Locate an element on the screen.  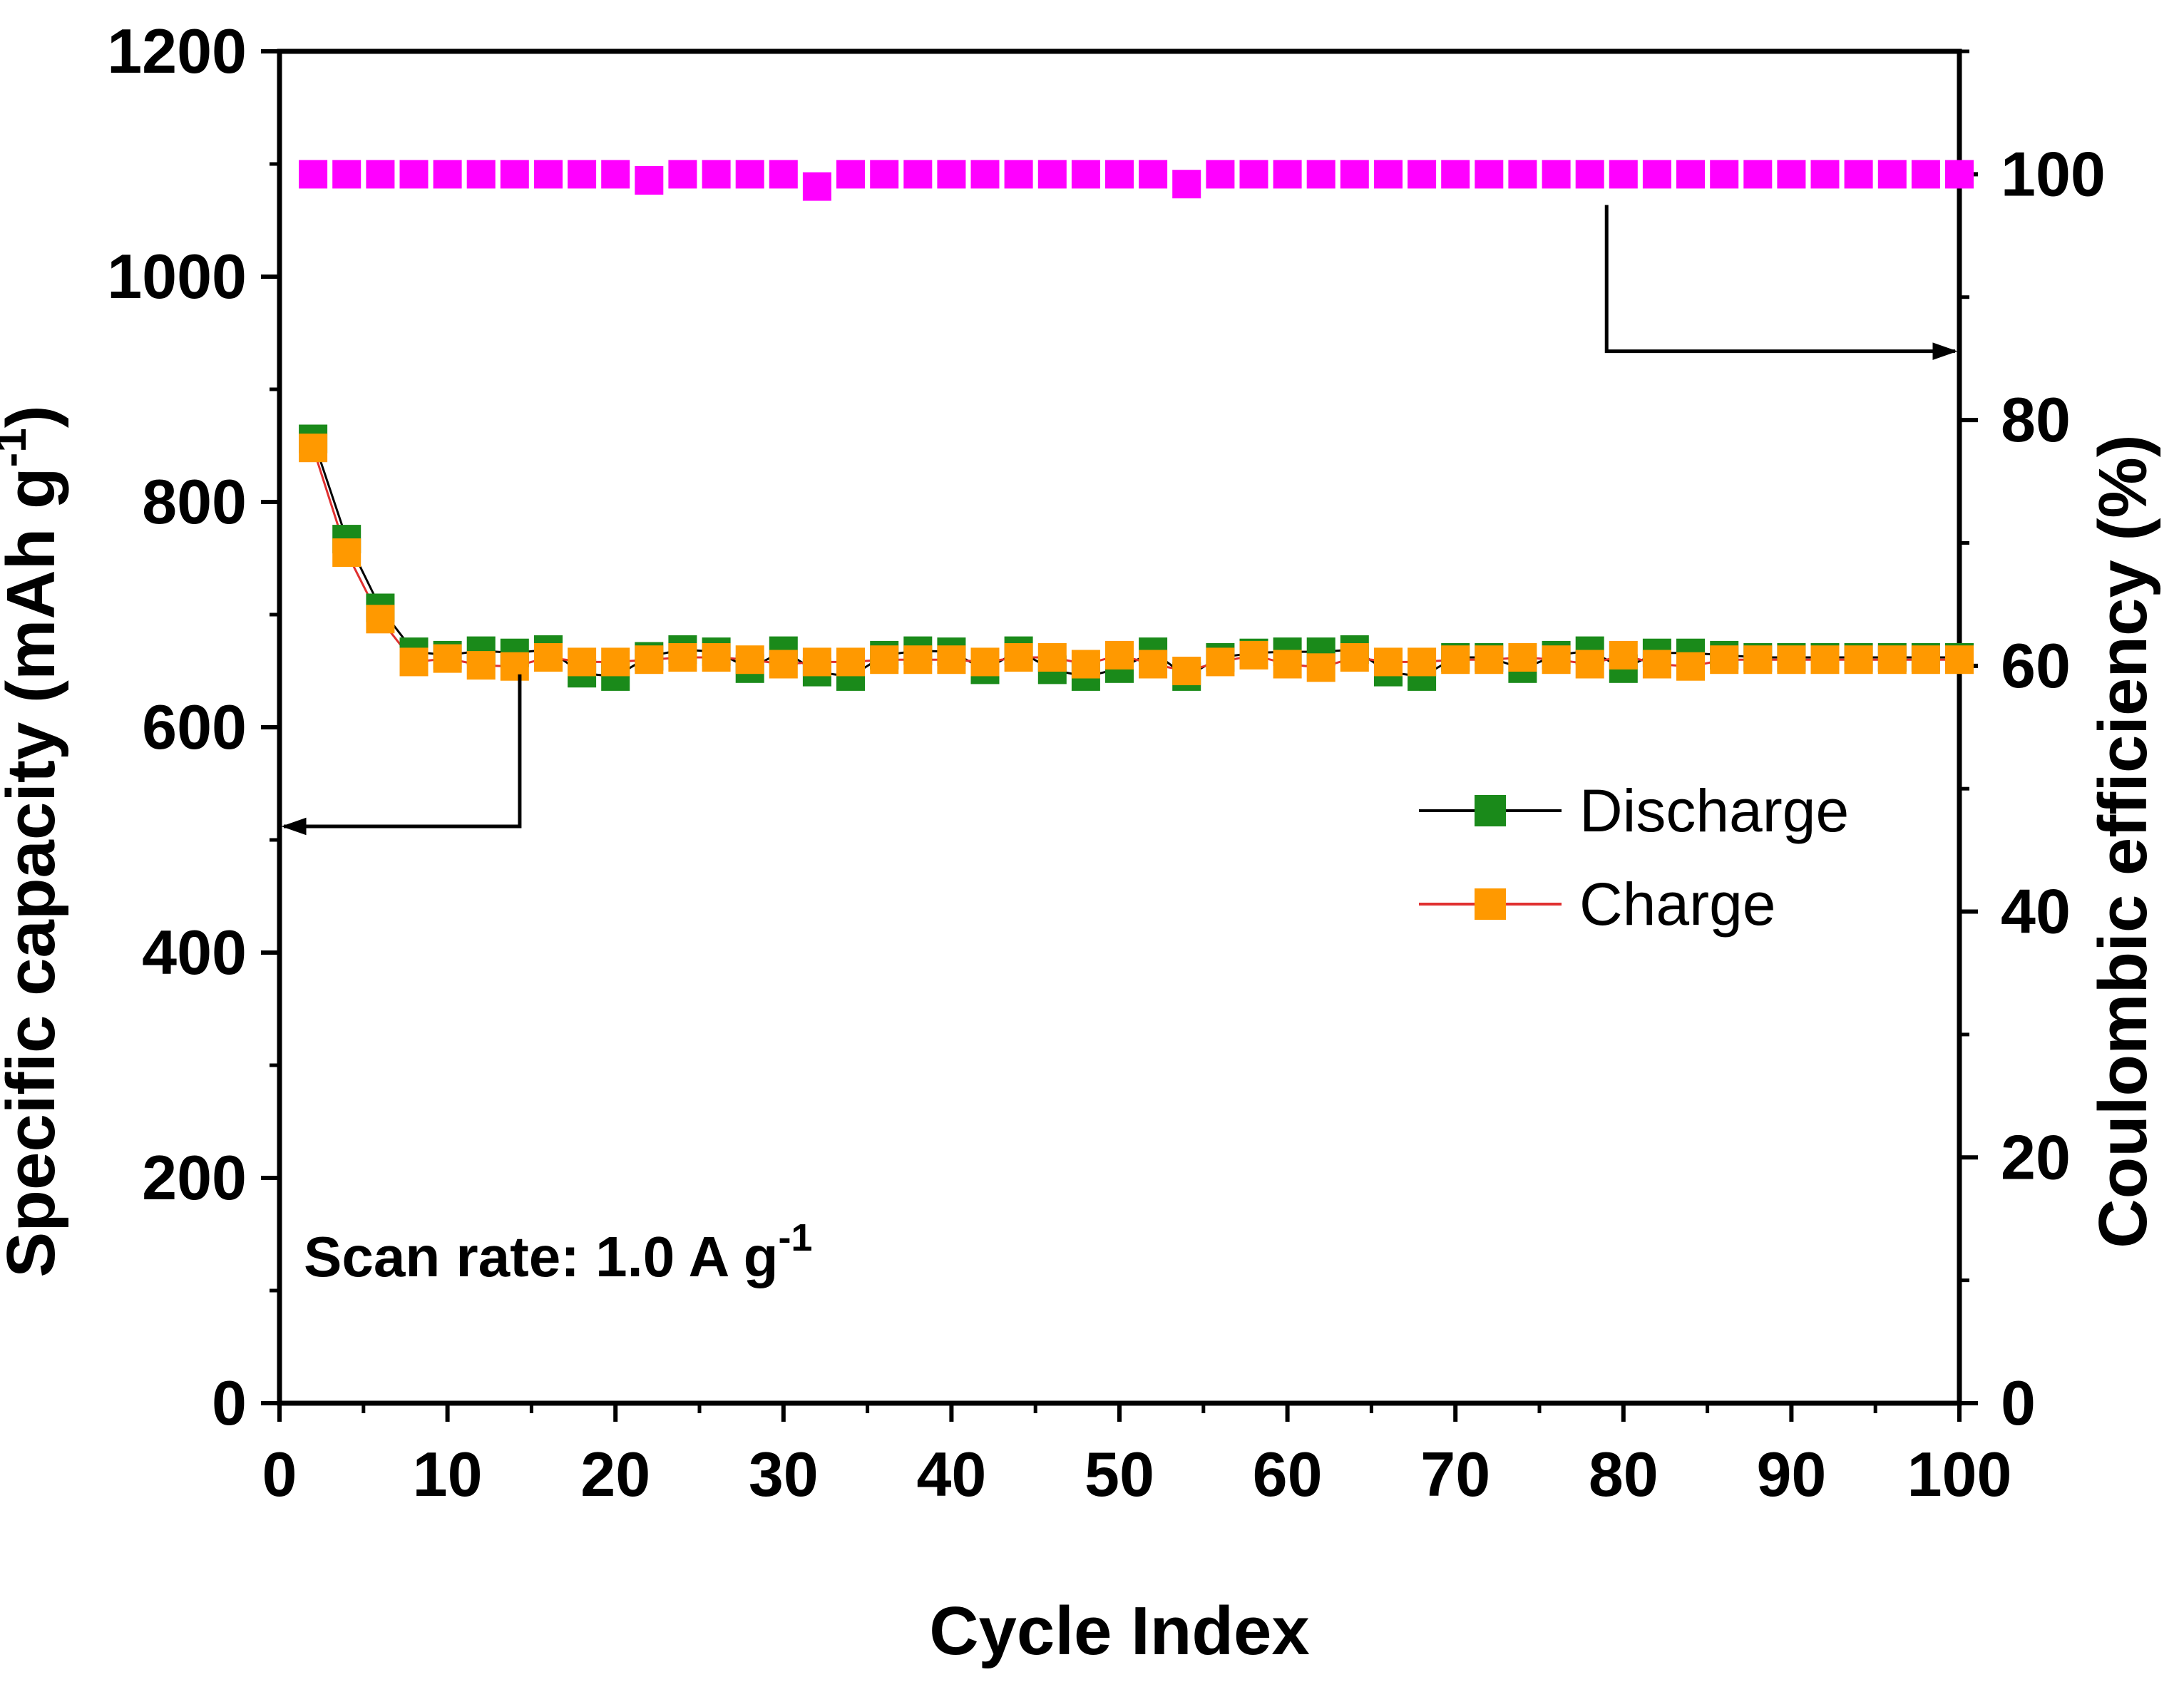
x-tick-label: 70 is located at coordinates (1455, 1474).